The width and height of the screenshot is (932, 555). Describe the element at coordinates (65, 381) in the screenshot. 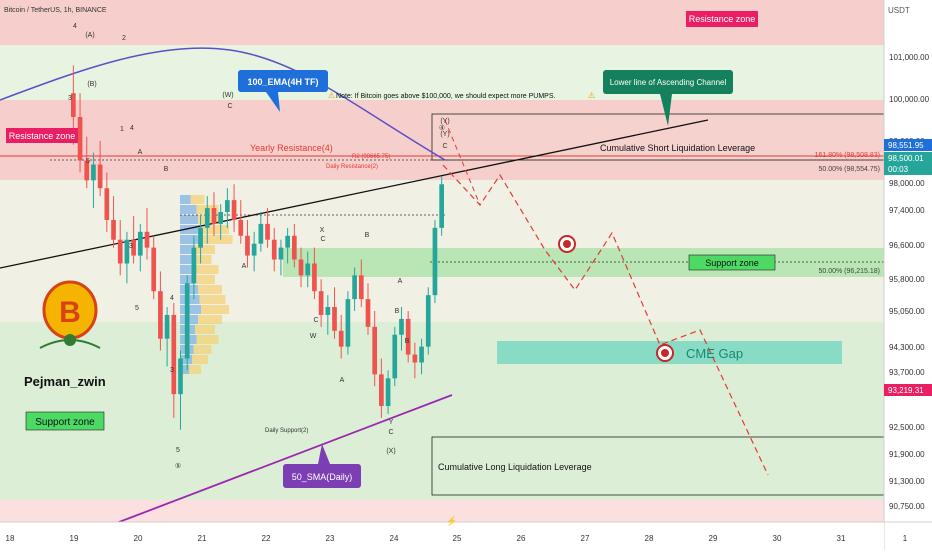

I see `author-name: Pejman_zwin` at that location.